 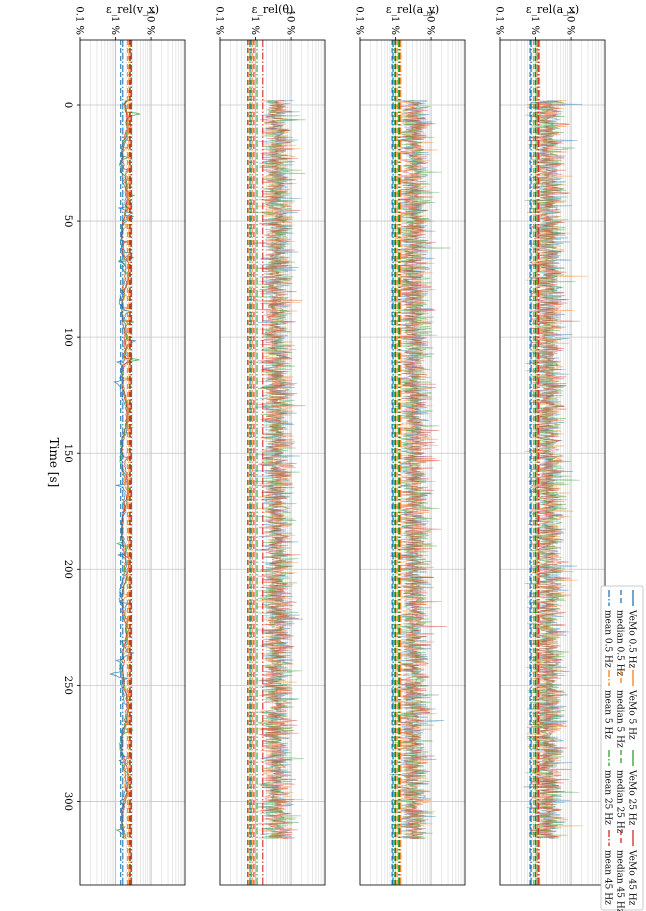 What do you see at coordinates (608, 639) in the screenshot?
I see `legend-label: mean 0.5 Hz` at bounding box center [608, 639].